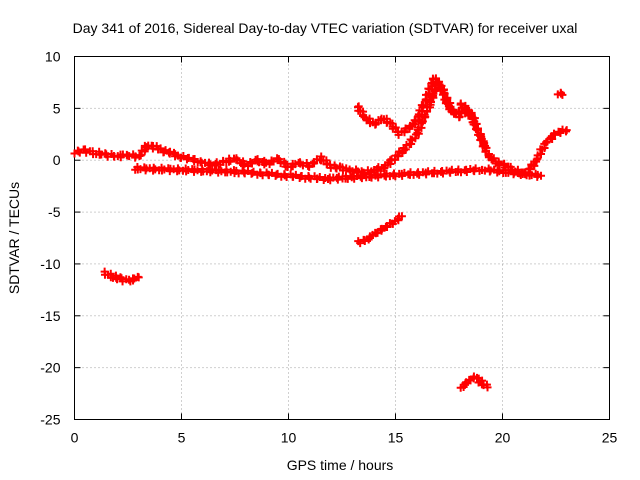 This screenshot has width=640, height=480. I want to click on y-tick-label: -15, so click(50, 316).